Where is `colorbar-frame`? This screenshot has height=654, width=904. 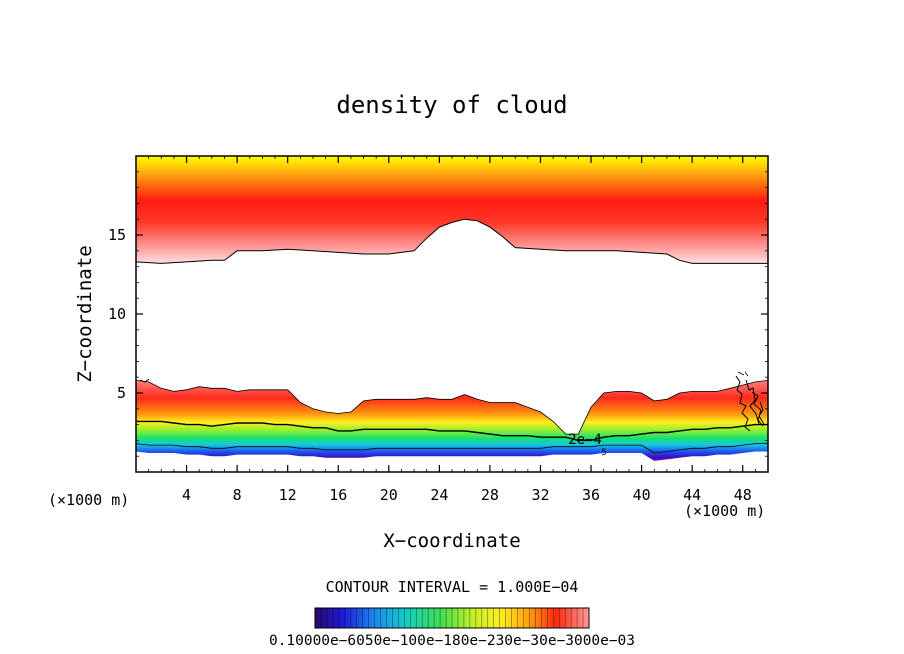 colorbar-frame is located at coordinates (452, 618).